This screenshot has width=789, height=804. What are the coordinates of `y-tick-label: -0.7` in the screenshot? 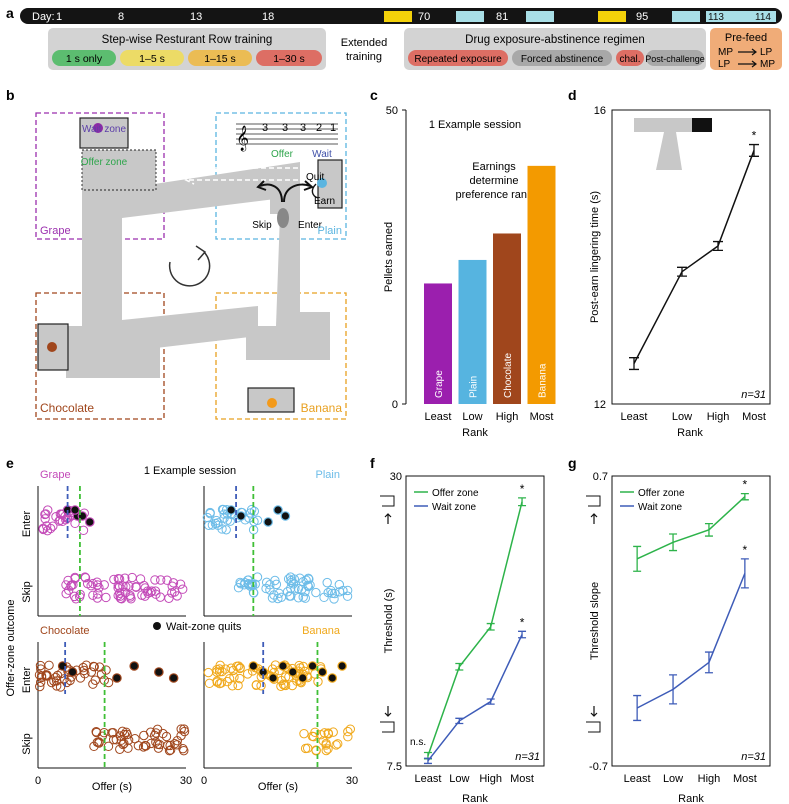 It's located at (598, 767).